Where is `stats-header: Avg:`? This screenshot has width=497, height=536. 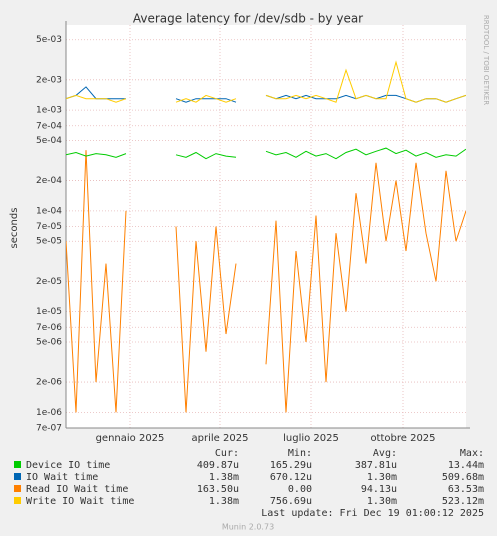
stats-header: Avg: is located at coordinates (385, 453).